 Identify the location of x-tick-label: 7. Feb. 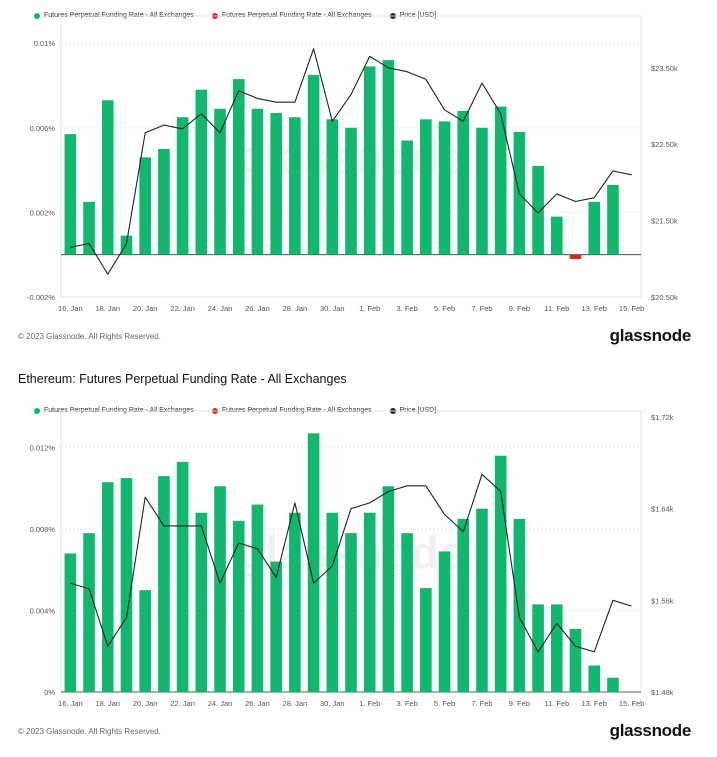
(481, 308).